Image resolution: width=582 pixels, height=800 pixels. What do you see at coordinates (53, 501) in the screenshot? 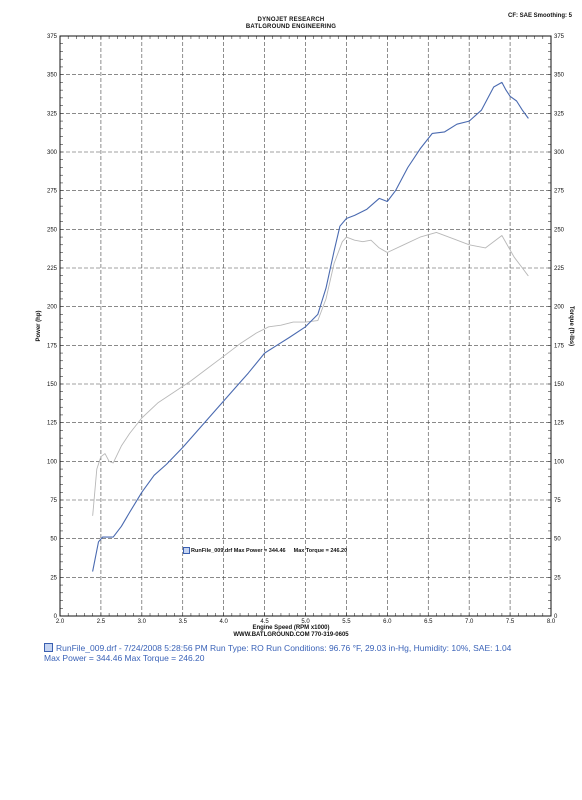
I see `y-tick-label: 75` at bounding box center [53, 501].